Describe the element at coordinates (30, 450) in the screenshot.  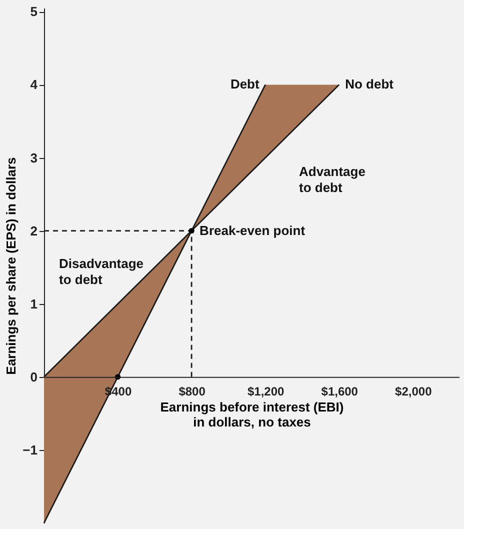
I see `y-tick-label: −1` at that location.